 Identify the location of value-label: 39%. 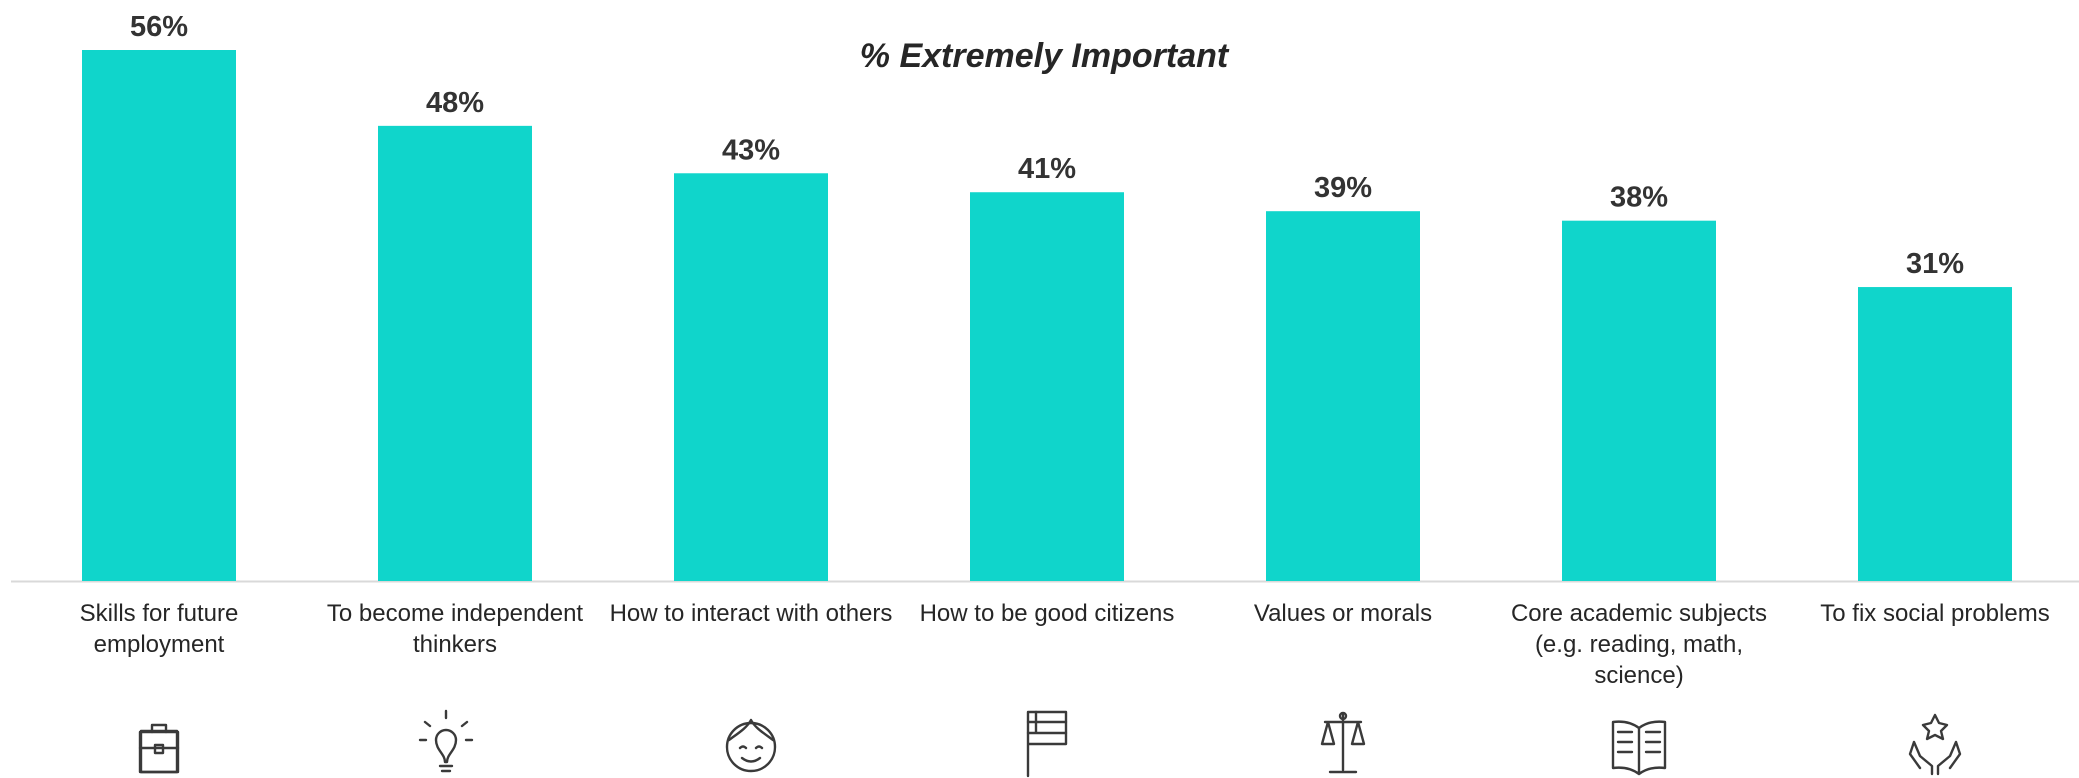
(1343, 188).